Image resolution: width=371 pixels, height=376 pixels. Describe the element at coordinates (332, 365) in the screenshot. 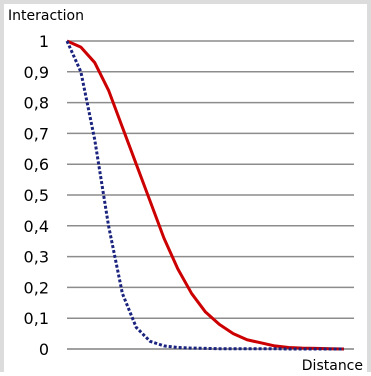

I see `x-axis-title: Distance` at that location.